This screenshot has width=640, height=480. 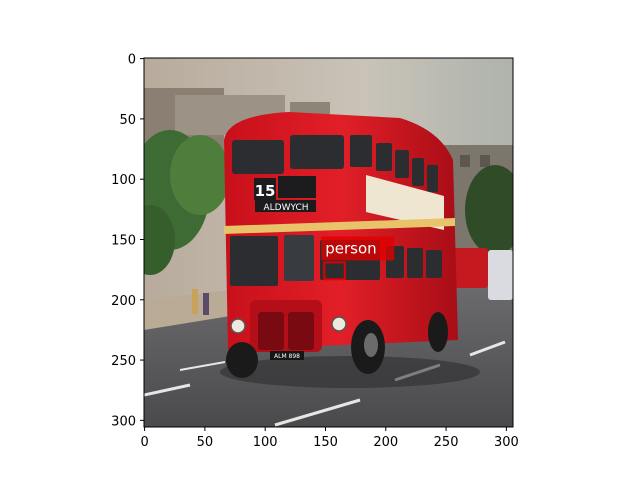 I want to click on detections: person, so click(x=358, y=258).